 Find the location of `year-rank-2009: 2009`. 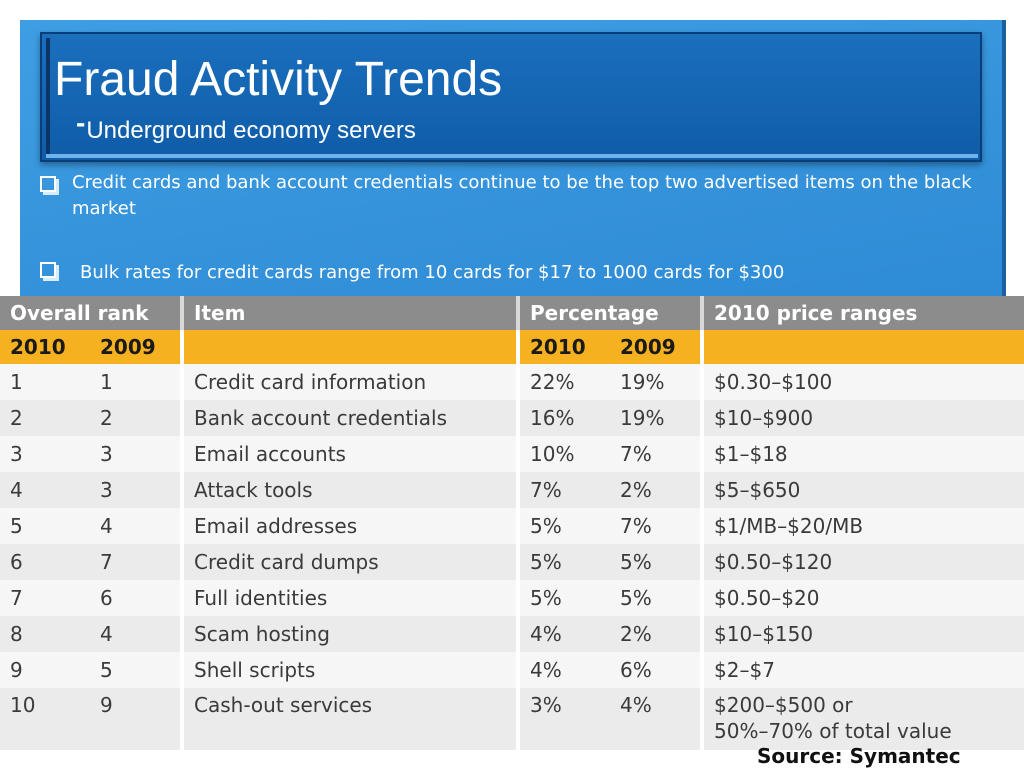

year-rank-2009: 2009 is located at coordinates (136, 347).